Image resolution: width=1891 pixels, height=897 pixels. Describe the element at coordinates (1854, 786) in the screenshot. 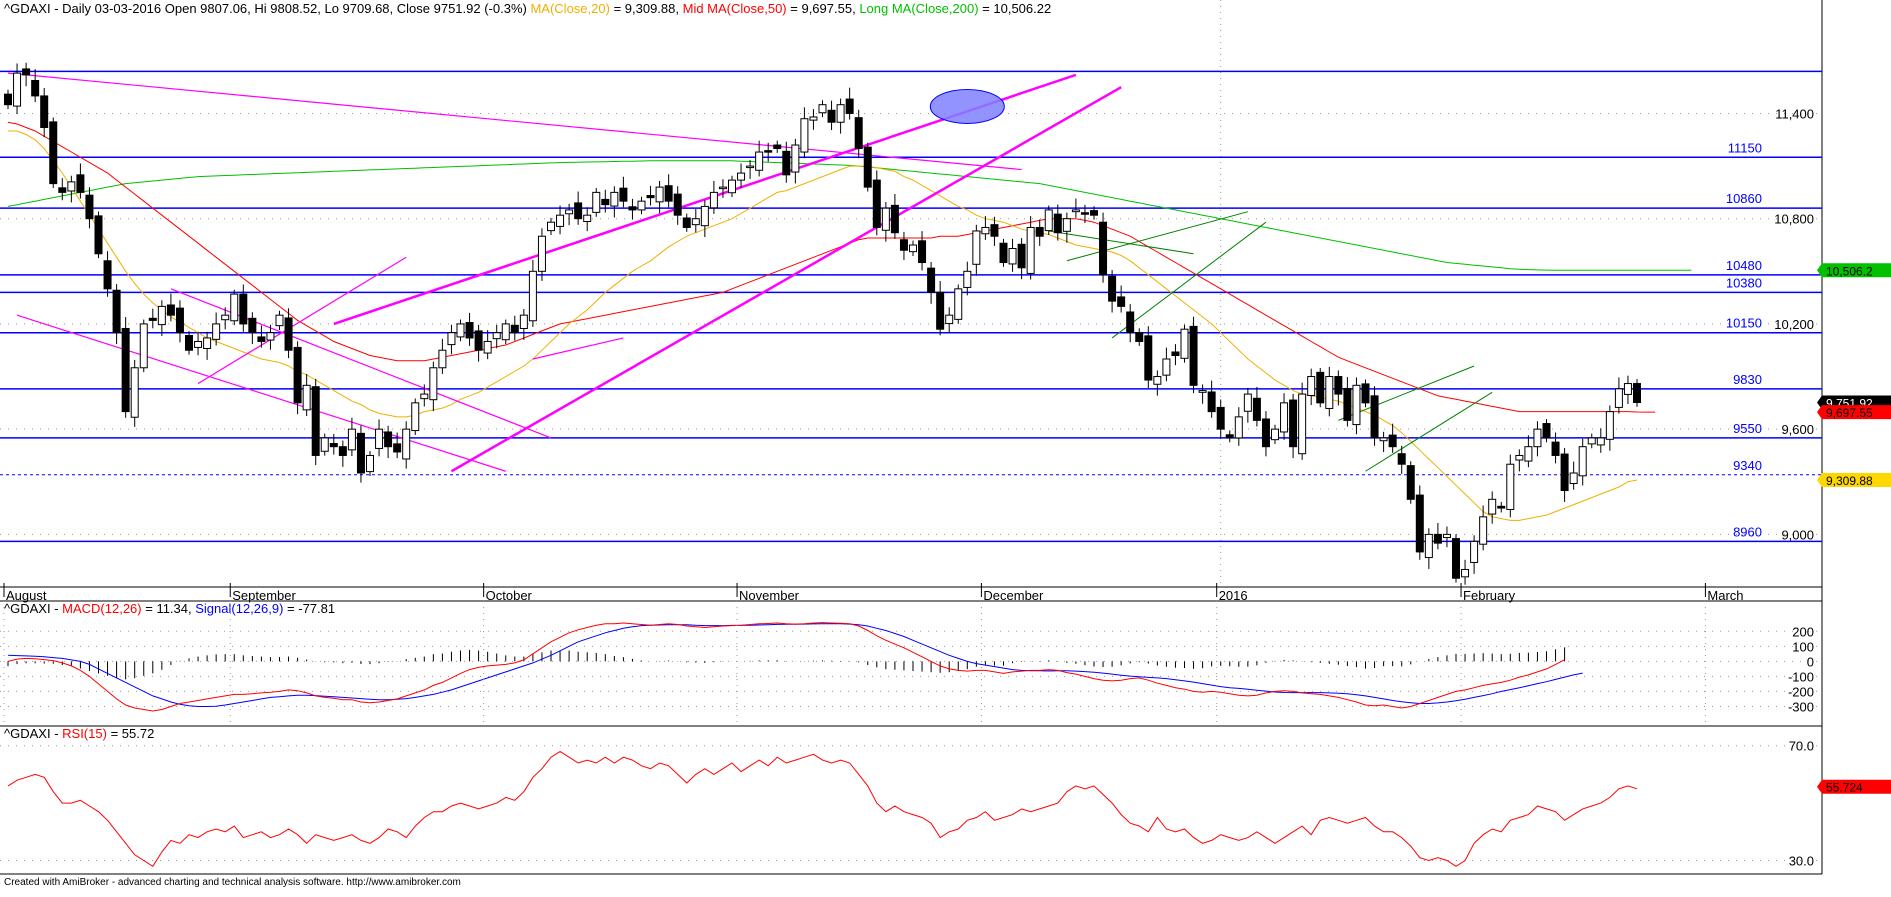

I see `rsi-value-tag-shape` at that location.